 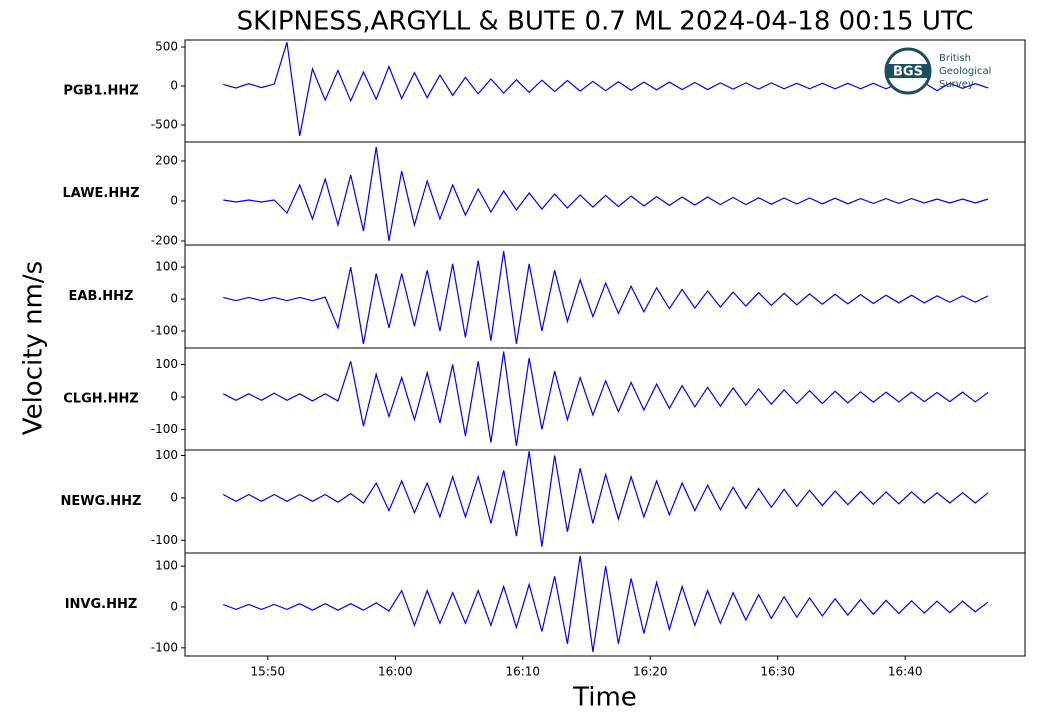 I want to click on x-tick-label: 16:00, so click(x=395, y=672).